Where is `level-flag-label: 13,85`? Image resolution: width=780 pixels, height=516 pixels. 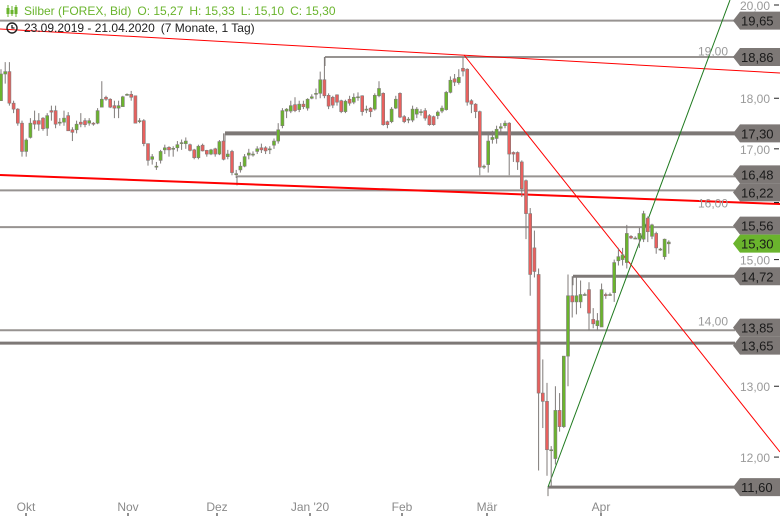
level-flag-label: 13,85 is located at coordinates (757, 328).